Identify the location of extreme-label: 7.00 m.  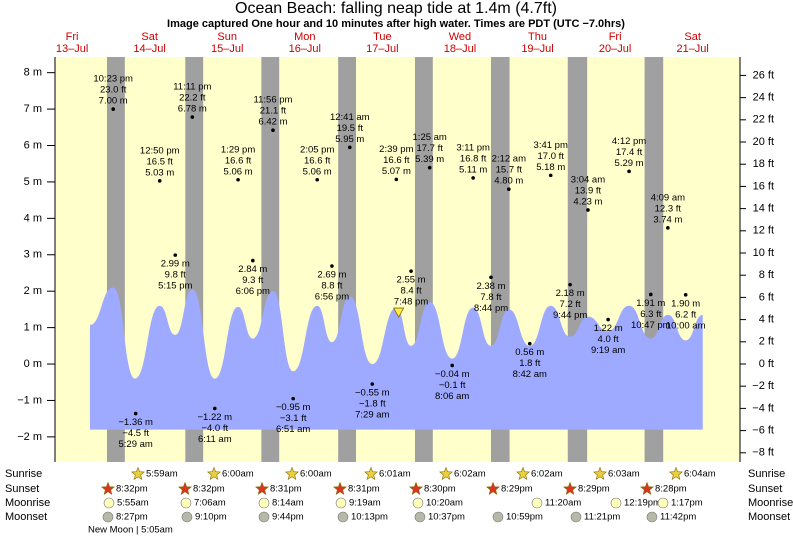
(113, 101).